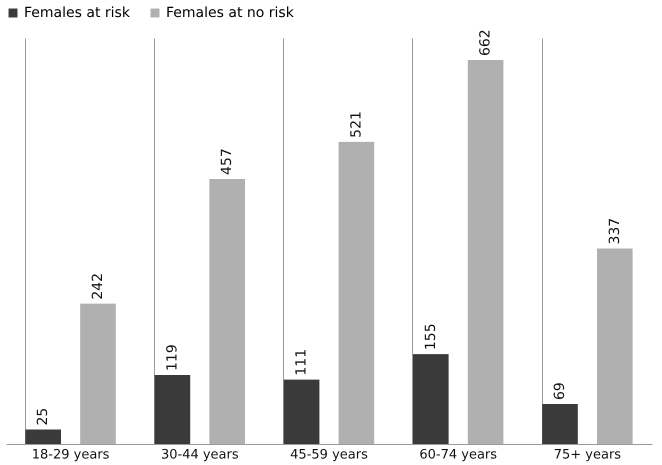 Image resolution: width=662 pixels, height=465 pixels. Describe the element at coordinates (588, 455) in the screenshot. I see `x-tick-label: 75+ years` at that location.